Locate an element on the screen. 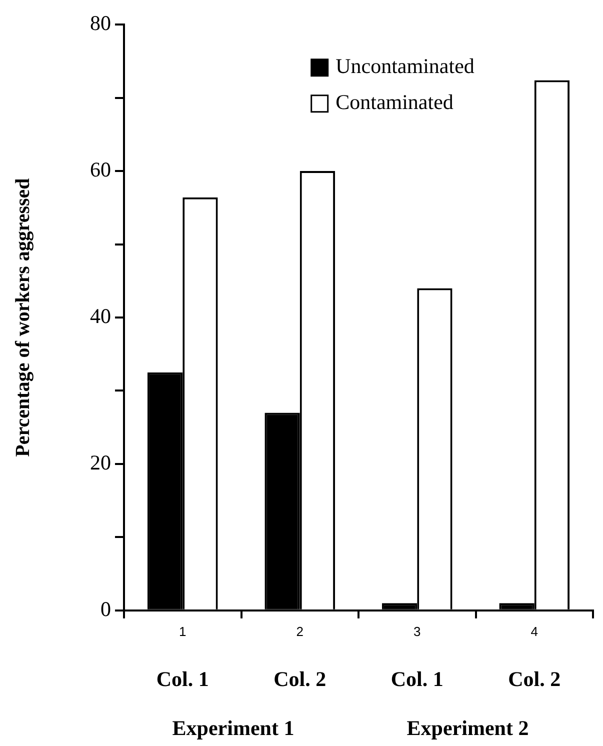 The height and width of the screenshot is (746, 603). x-tick-label: 4 is located at coordinates (534, 631).